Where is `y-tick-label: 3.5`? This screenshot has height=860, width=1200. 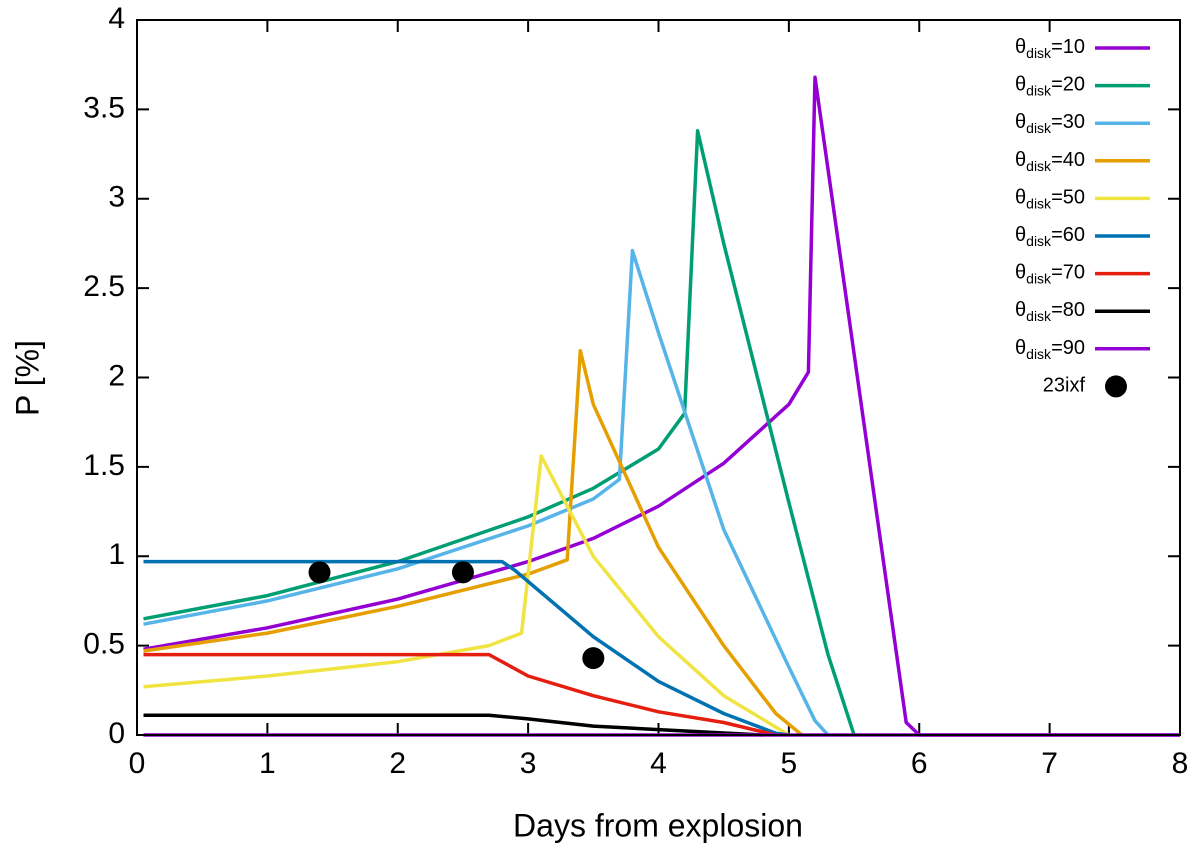 y-tick-label: 3.5 is located at coordinates (104, 107).